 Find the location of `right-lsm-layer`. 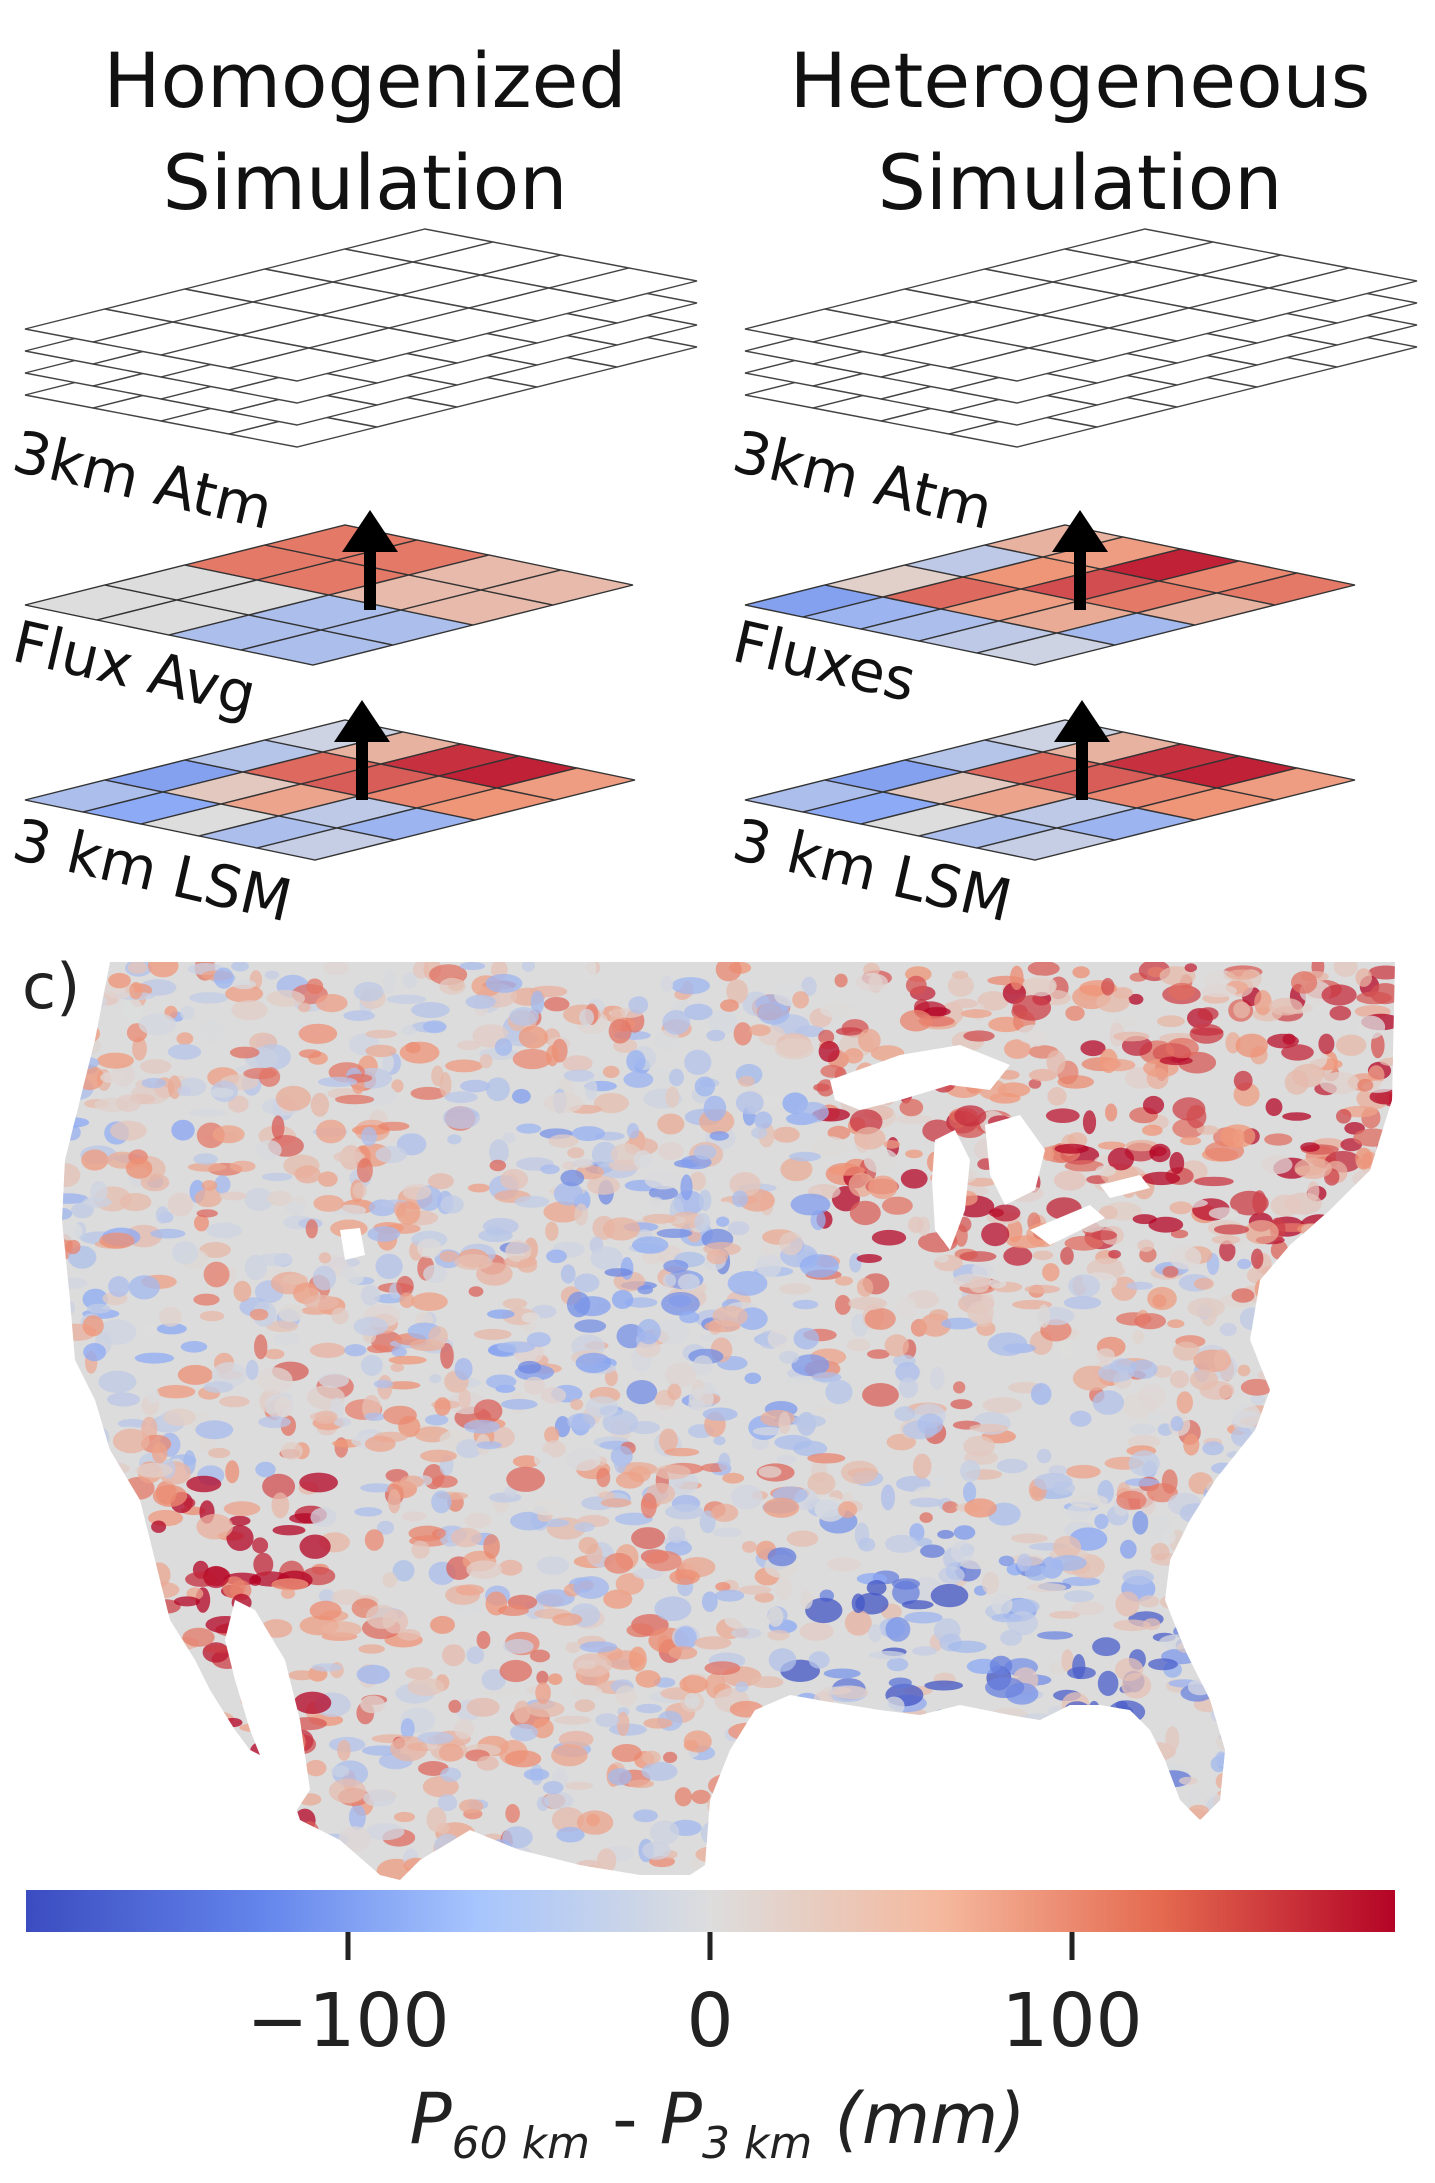

right-lsm-layer is located at coordinates (1050, 790).